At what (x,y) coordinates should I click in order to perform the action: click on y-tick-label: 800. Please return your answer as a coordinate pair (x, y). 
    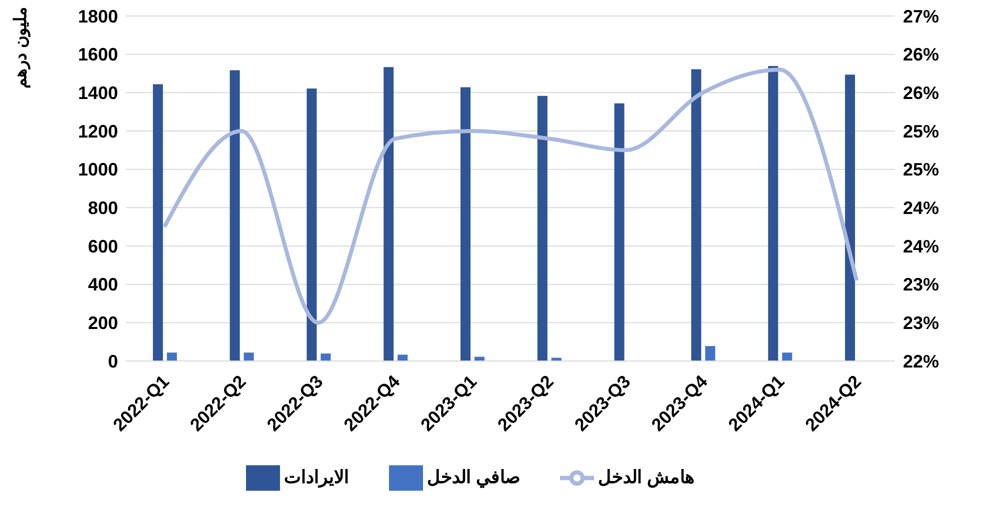
    Looking at the image, I should click on (103, 208).